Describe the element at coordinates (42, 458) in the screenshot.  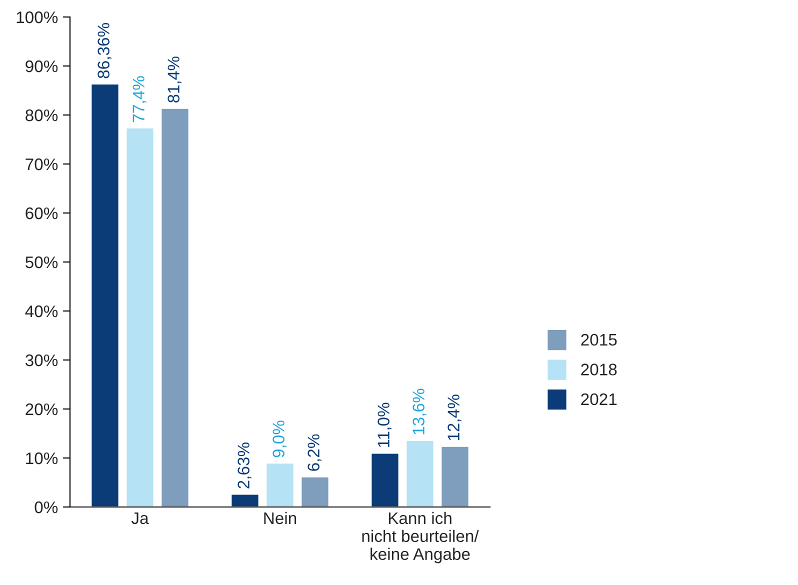
I see `y-tick-label: 10%` at that location.